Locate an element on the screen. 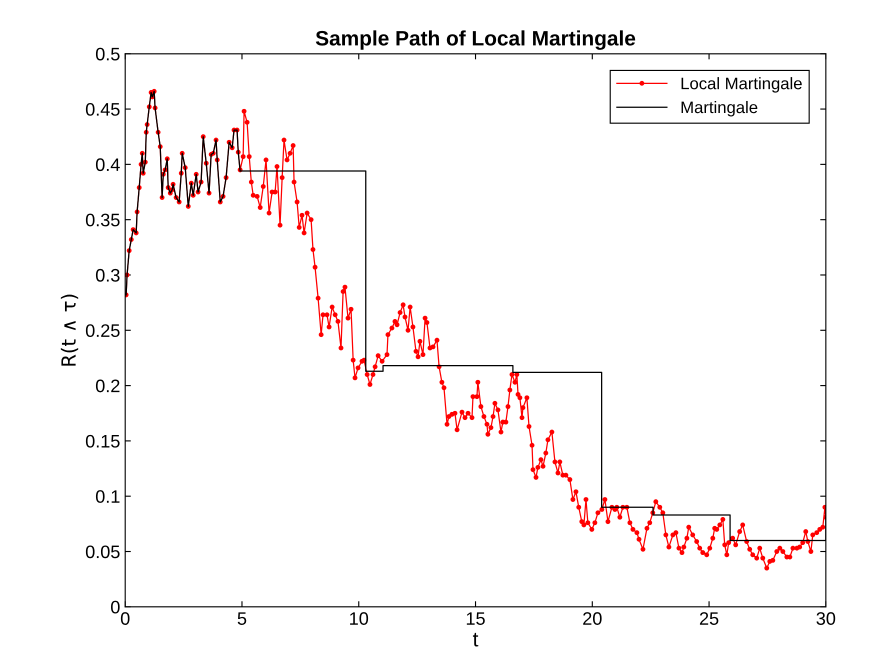 The image size is (888, 672). x-axis-title: t is located at coordinates (475, 639).